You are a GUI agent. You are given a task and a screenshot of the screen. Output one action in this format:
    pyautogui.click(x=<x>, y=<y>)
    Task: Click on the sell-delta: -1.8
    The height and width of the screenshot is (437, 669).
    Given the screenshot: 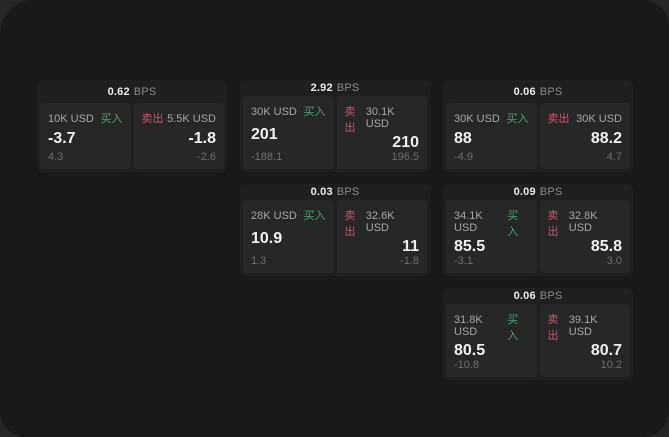 What is the action you would take?
    pyautogui.click(x=409, y=261)
    